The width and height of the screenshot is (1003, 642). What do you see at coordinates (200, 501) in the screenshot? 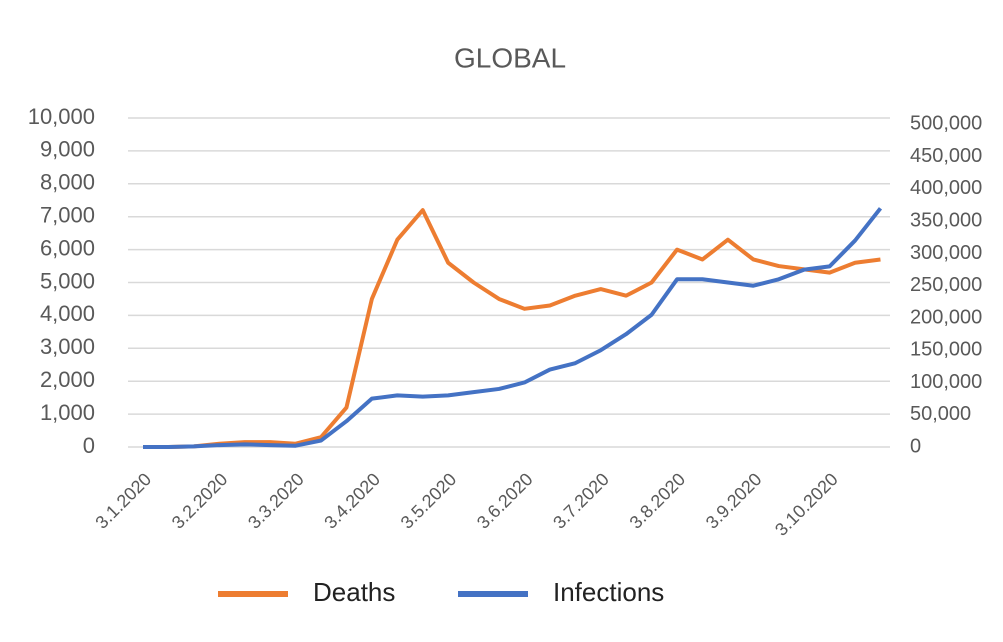
I see `x-tick-label: 3.2.2020` at bounding box center [200, 501].